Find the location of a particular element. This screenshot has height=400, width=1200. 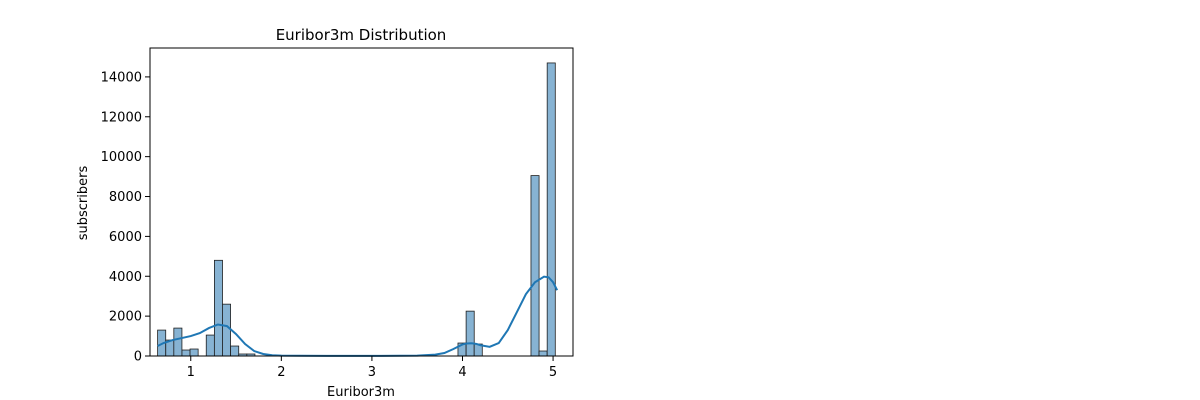

y-tick-label: 2000 is located at coordinates (125, 317).